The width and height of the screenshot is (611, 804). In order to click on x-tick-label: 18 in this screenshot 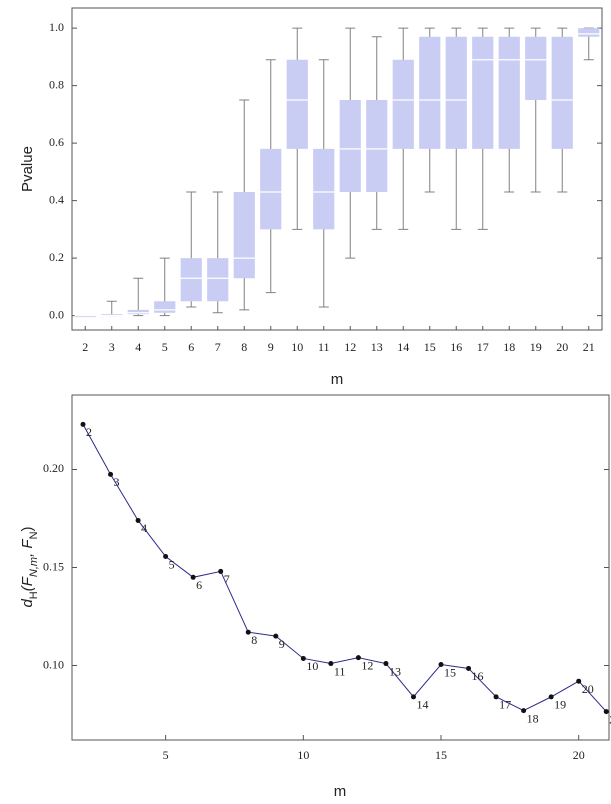, I will do `click(509, 347)`.